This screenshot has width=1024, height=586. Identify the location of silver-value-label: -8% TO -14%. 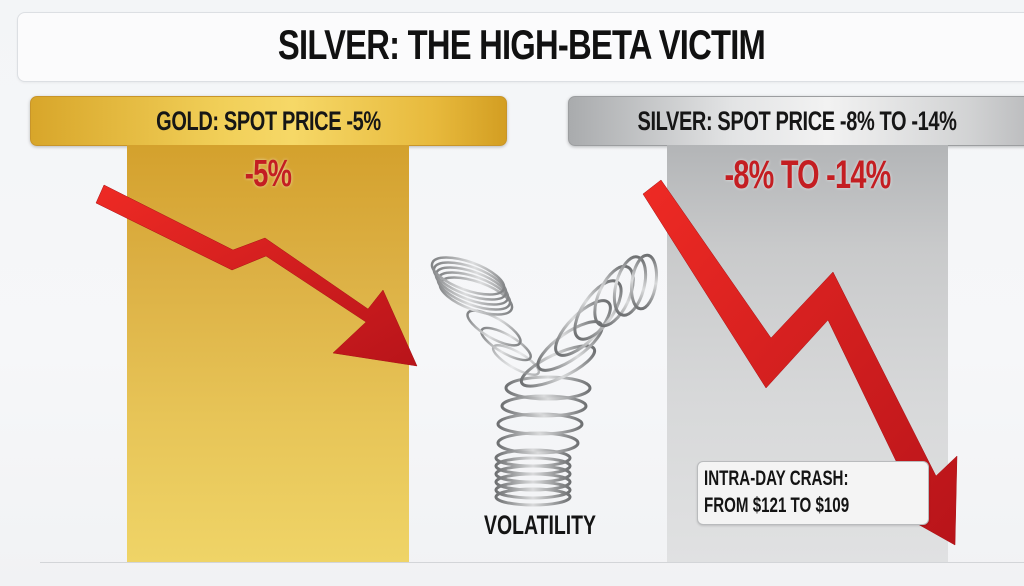
(807, 175).